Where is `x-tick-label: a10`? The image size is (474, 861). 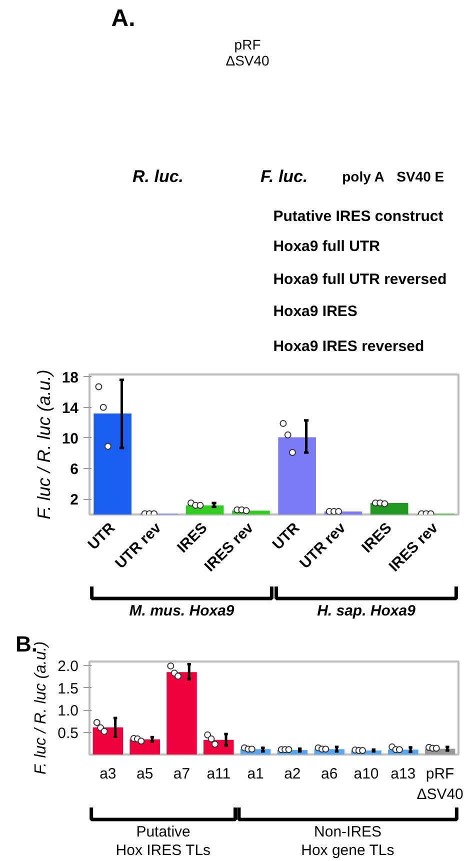
x-tick-label: a10 is located at coordinates (366, 774).